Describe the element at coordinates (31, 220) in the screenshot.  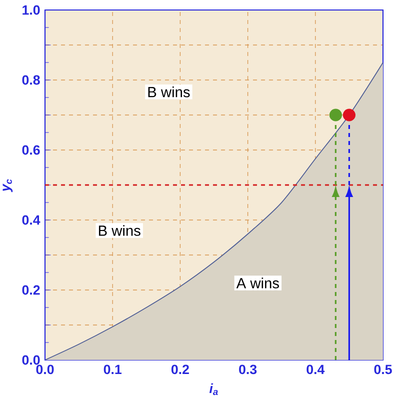
I see `y-tick-label: 0.4` at that location.